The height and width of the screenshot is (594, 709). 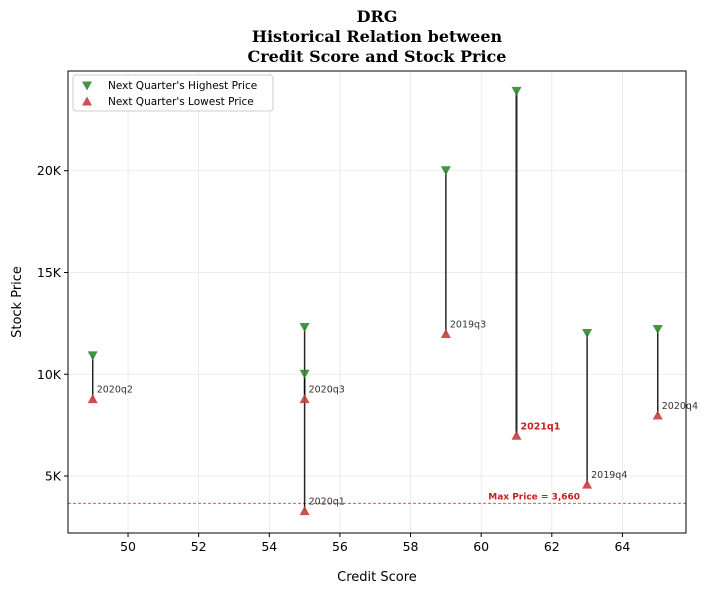 I want to click on point-label-2020q1: 2020q1, so click(x=327, y=502).